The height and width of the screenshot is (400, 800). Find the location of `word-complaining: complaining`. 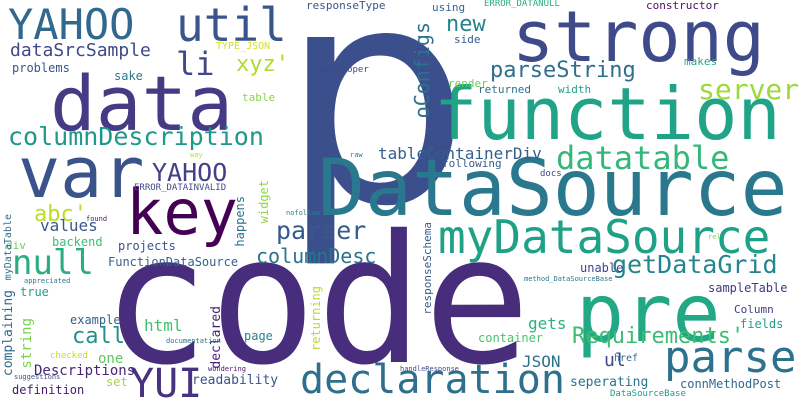

word-complaining: complaining is located at coordinates (8, 333).